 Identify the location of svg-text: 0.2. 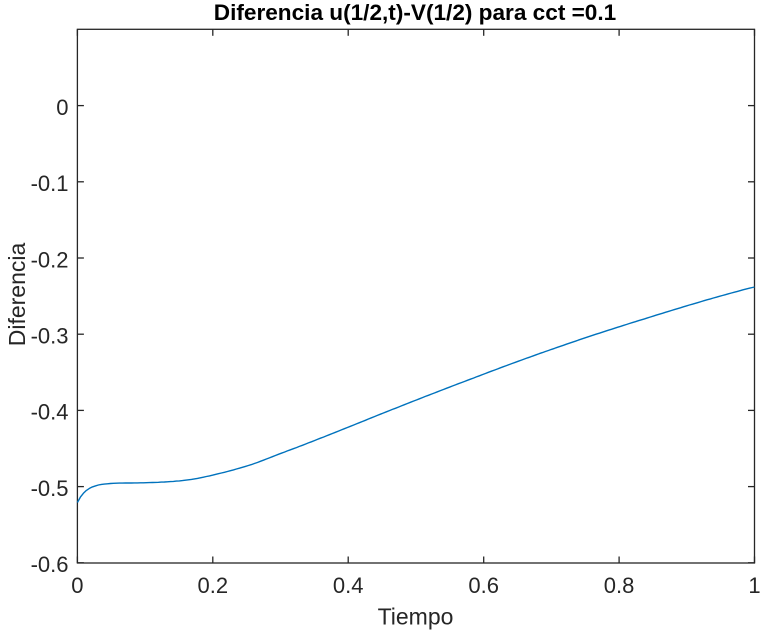
(213, 585).